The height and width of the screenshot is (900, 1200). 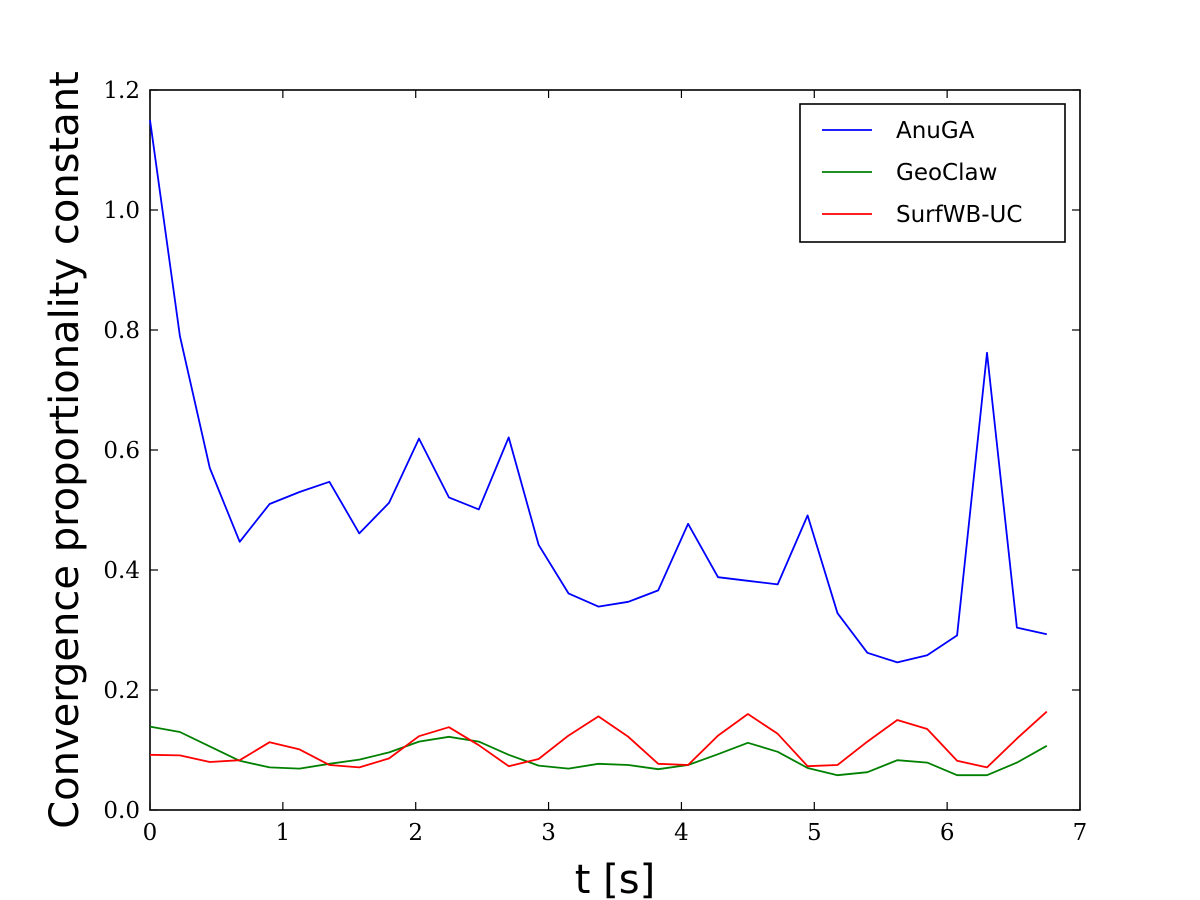 I want to click on legend-box, so click(x=932, y=173).